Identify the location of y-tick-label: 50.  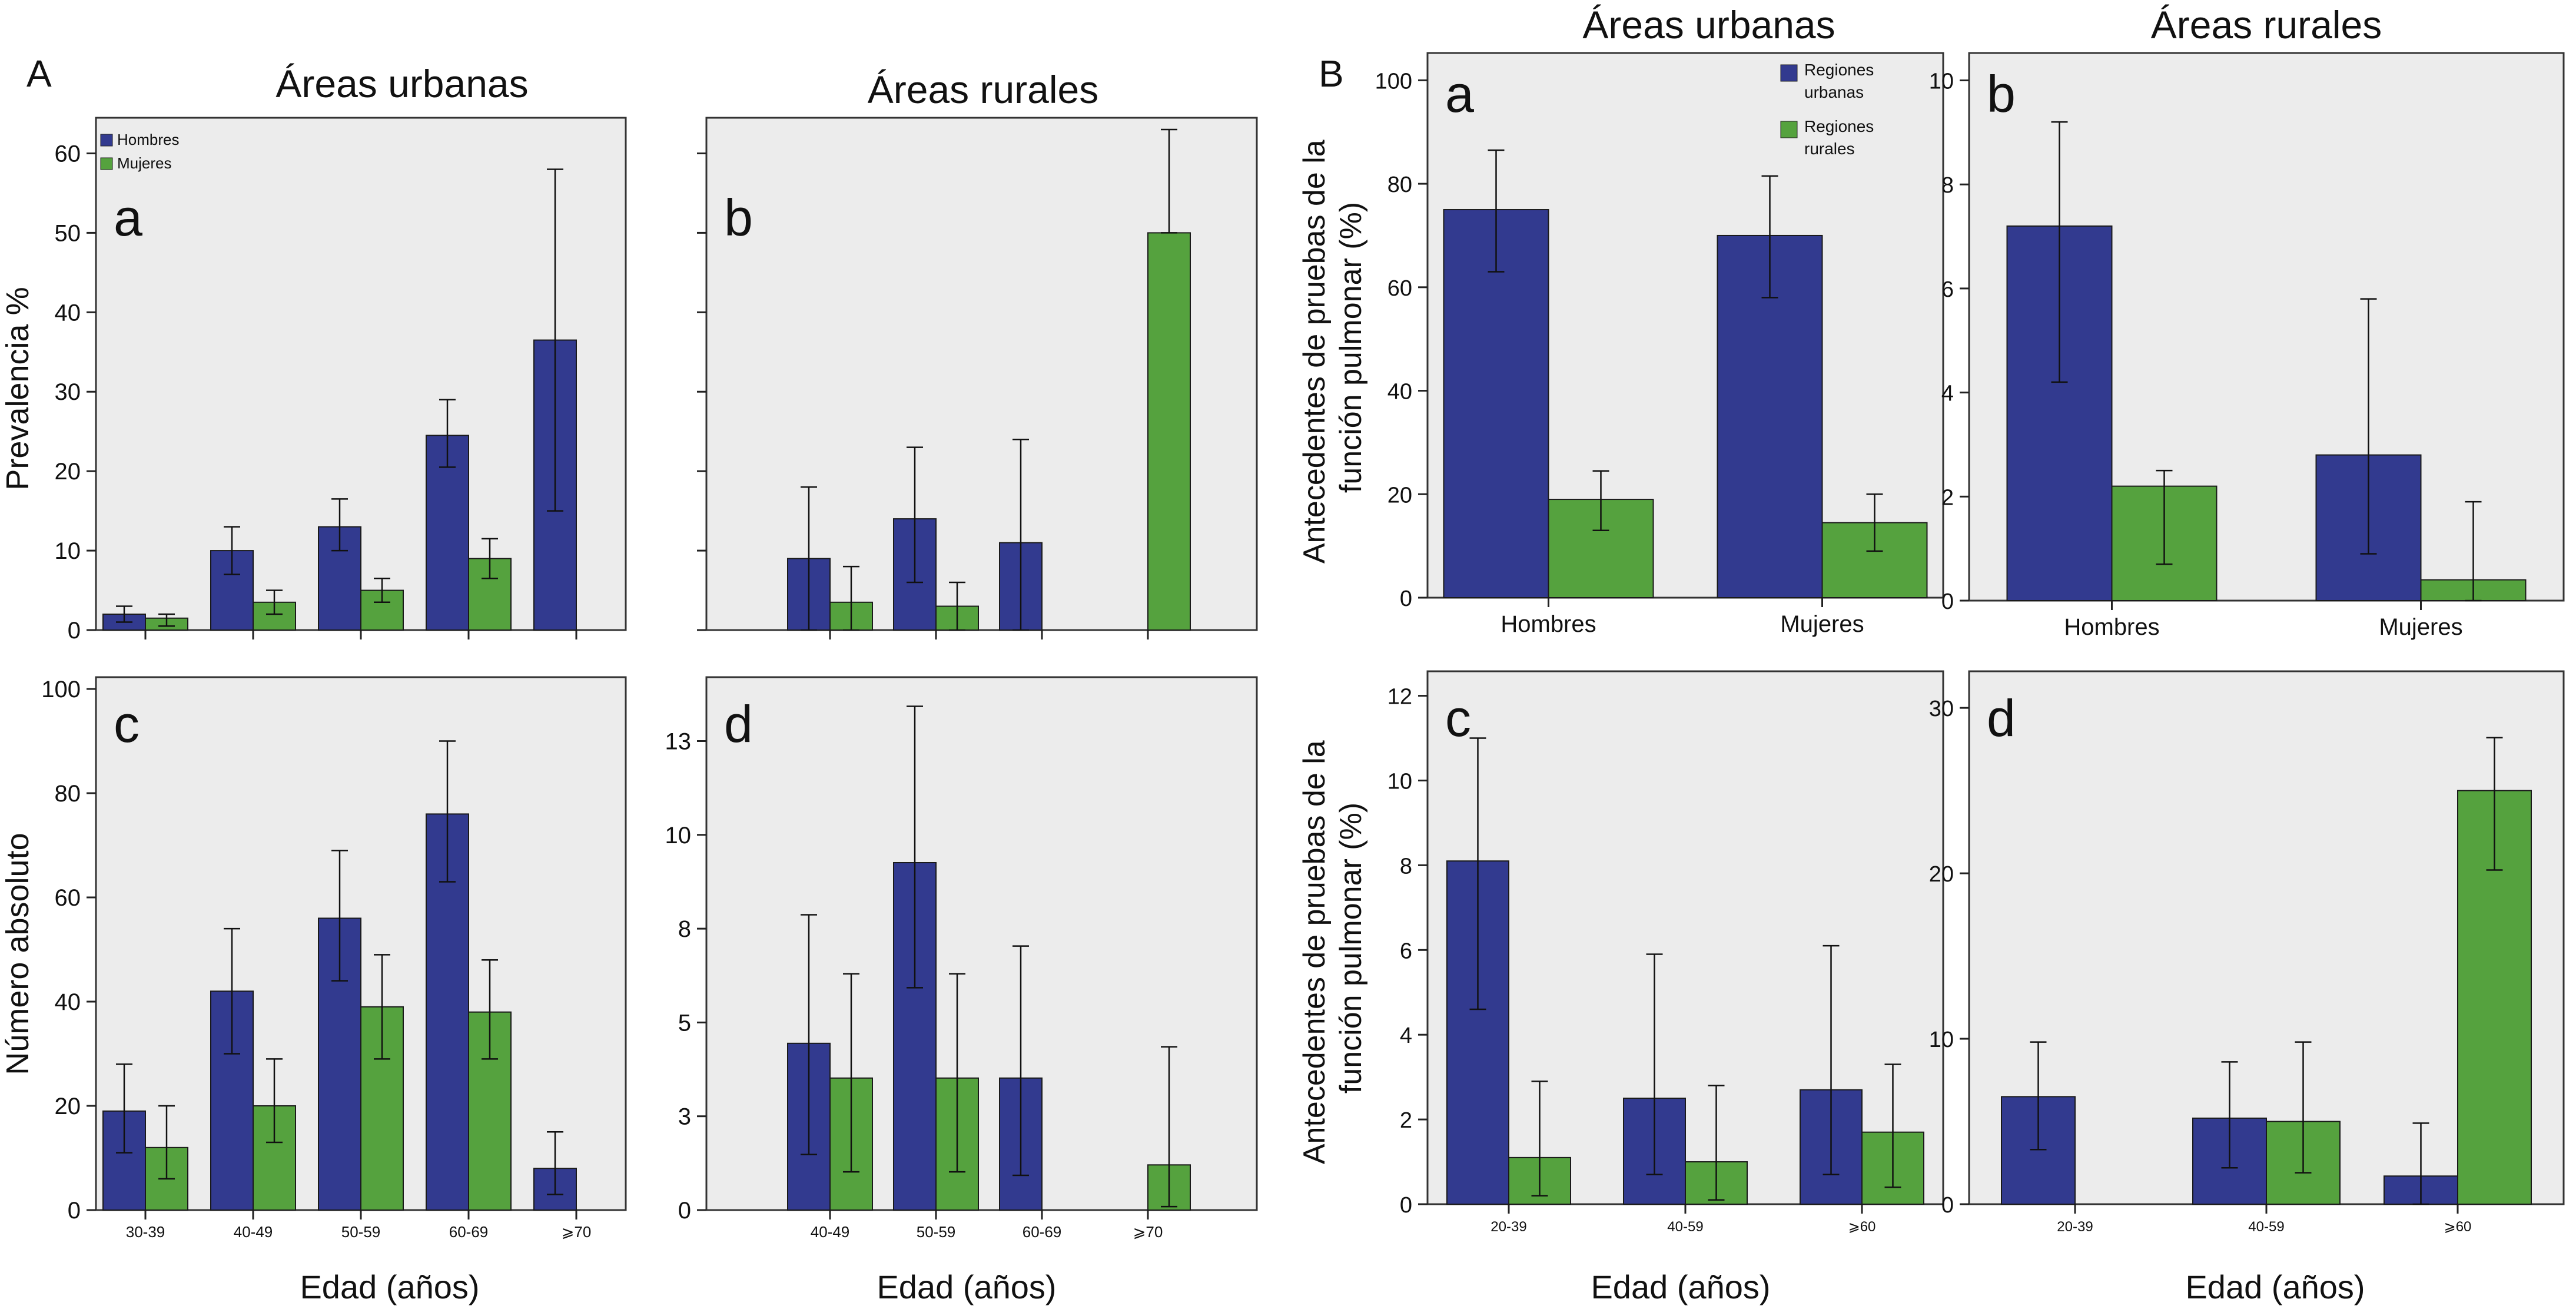
(68, 233).